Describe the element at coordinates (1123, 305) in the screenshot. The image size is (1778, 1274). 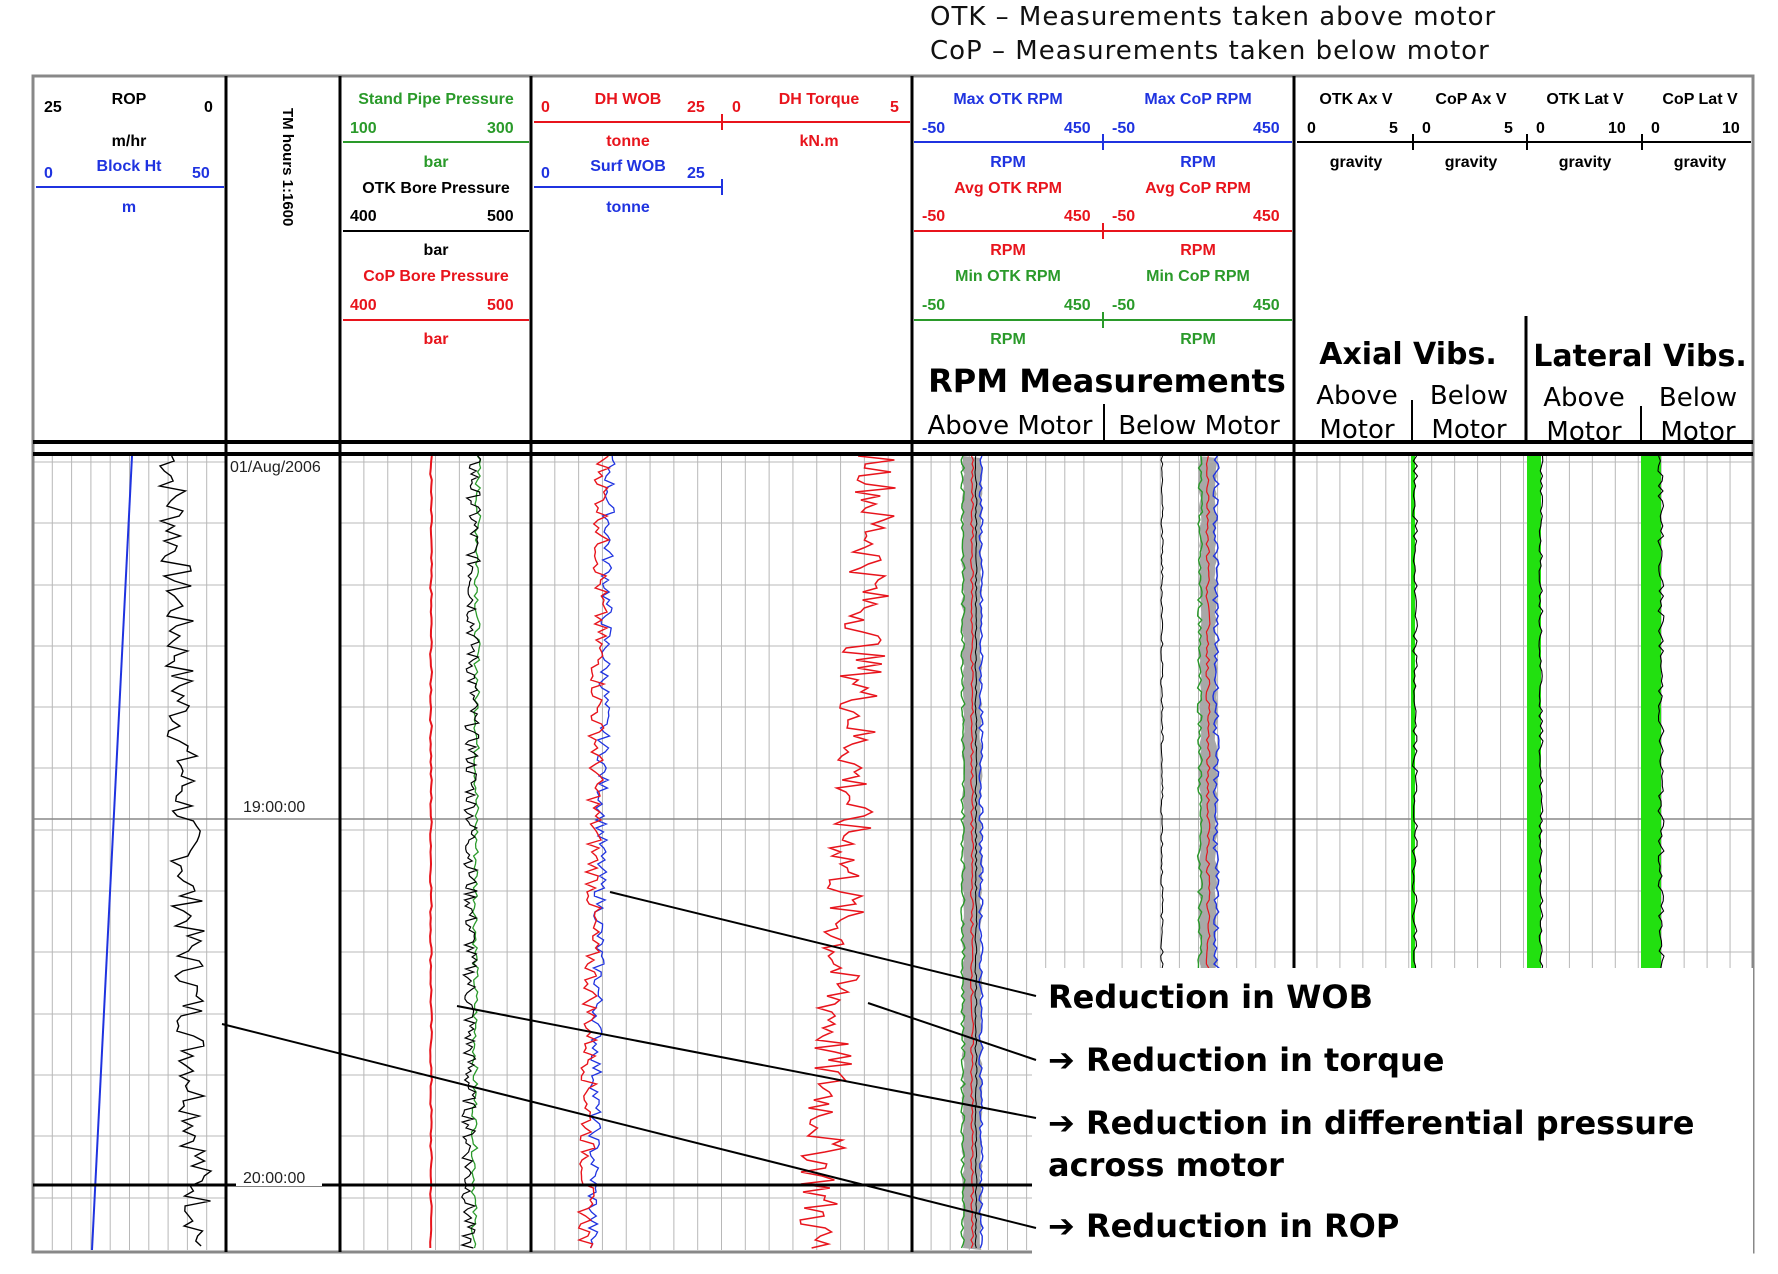
I see `mincop-min: -50` at that location.